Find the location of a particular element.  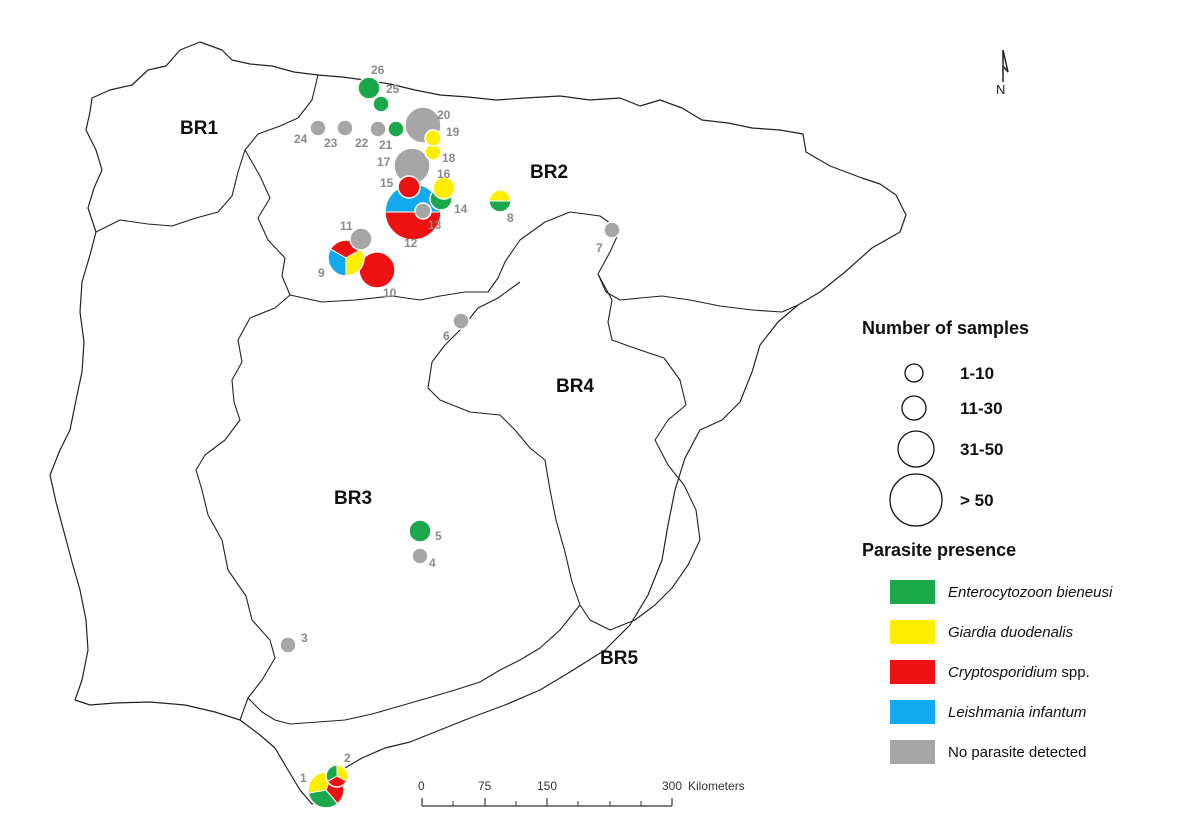

north-label: N is located at coordinates (1000, 89).